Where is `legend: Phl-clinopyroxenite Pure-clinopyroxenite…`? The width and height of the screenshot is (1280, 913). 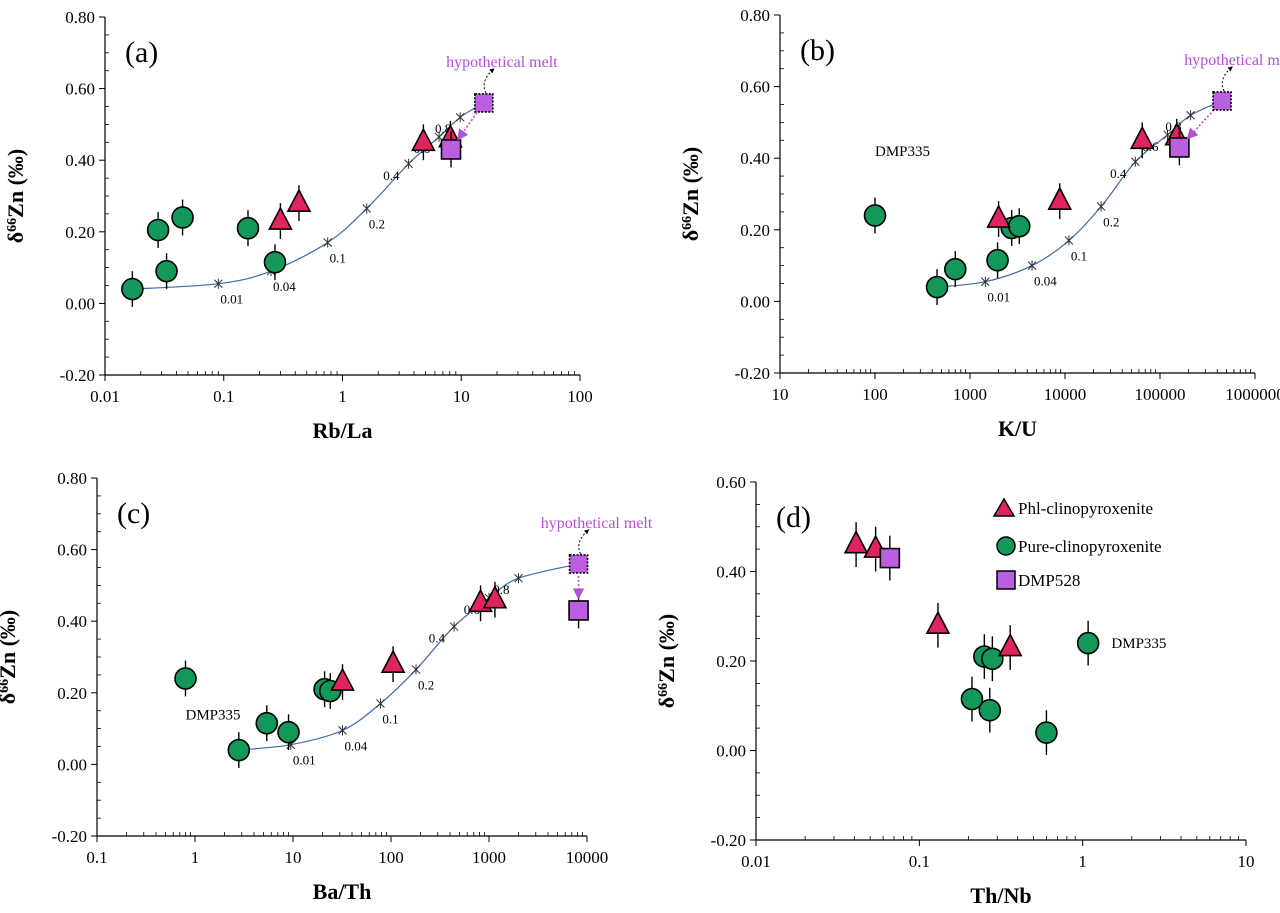 legend: Phl-clinopyroxenite Pure-clinopyroxenite… is located at coordinates (1077, 543).